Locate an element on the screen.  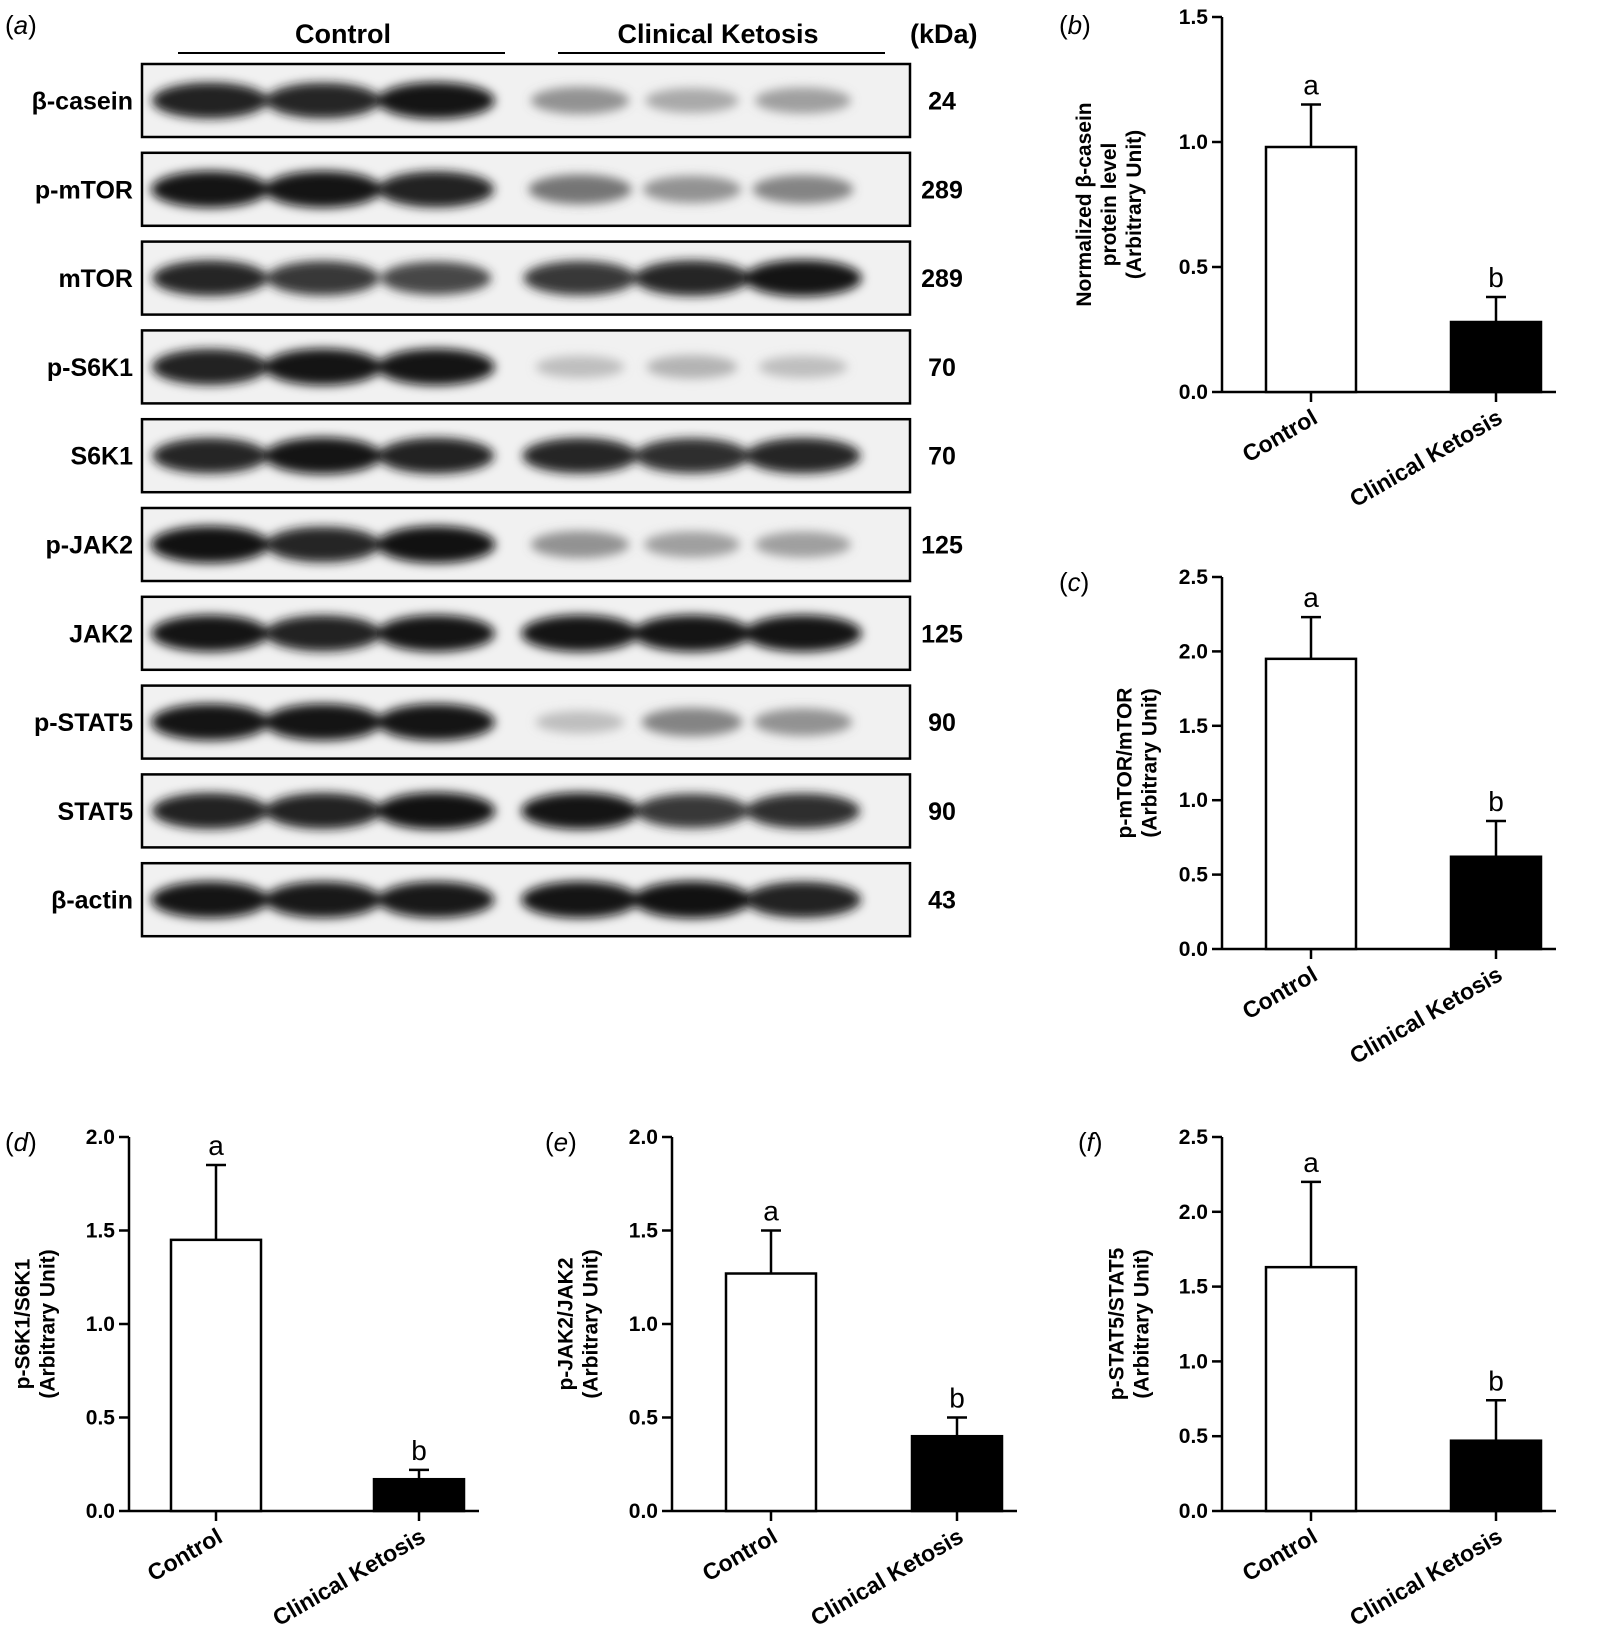
blot-row: S6K1 70 is located at coordinates (513, 455).